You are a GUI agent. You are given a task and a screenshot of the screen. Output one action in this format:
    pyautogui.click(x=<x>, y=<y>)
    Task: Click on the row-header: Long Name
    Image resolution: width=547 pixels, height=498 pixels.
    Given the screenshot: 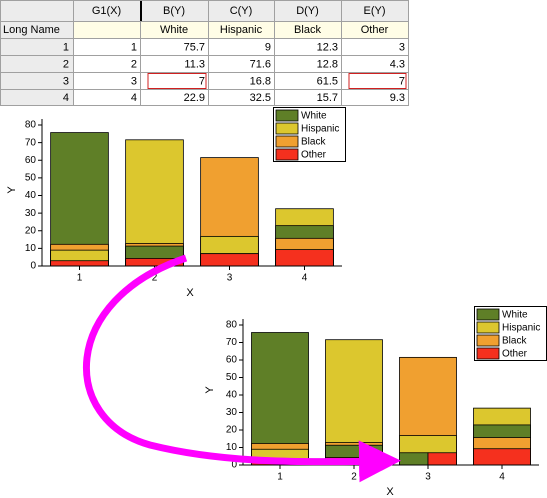 What is the action you would take?
    pyautogui.click(x=31, y=30)
    